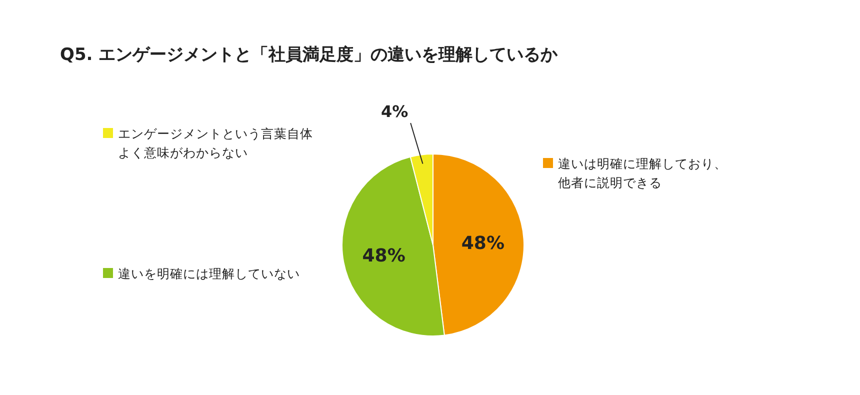 This screenshot has width=860, height=395. I want to click on legend-label: 違いは明確に理解しており、他者に説明できる, so click(642, 173).